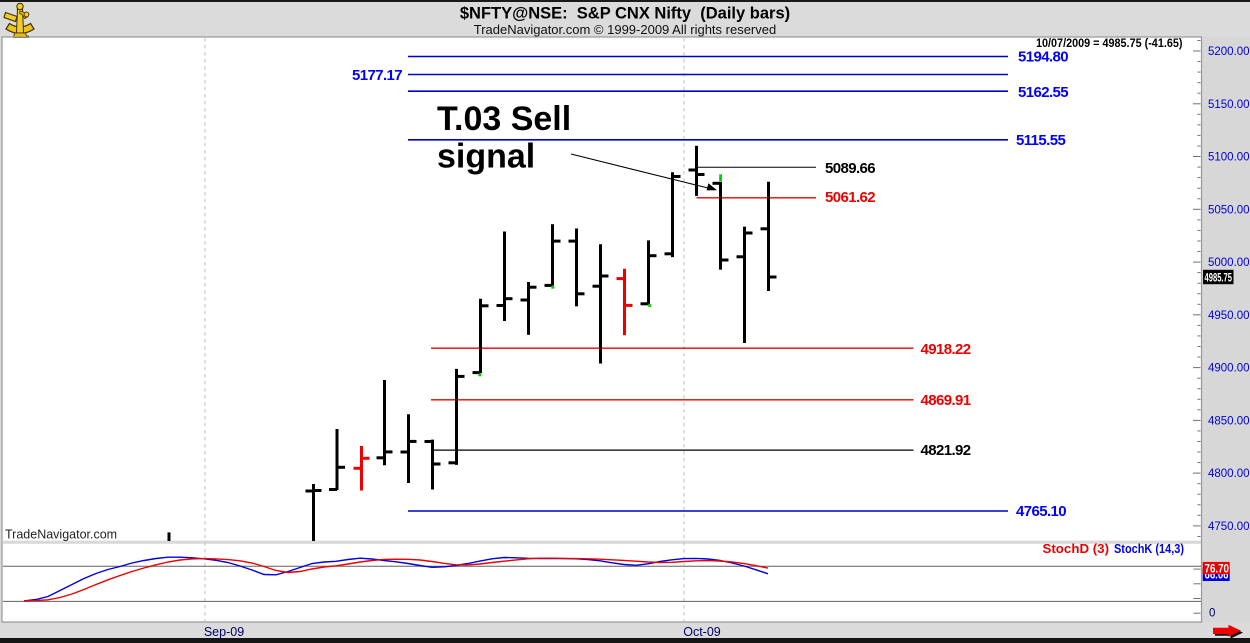  I want to click on svg-text: 5177.17, so click(377, 75).